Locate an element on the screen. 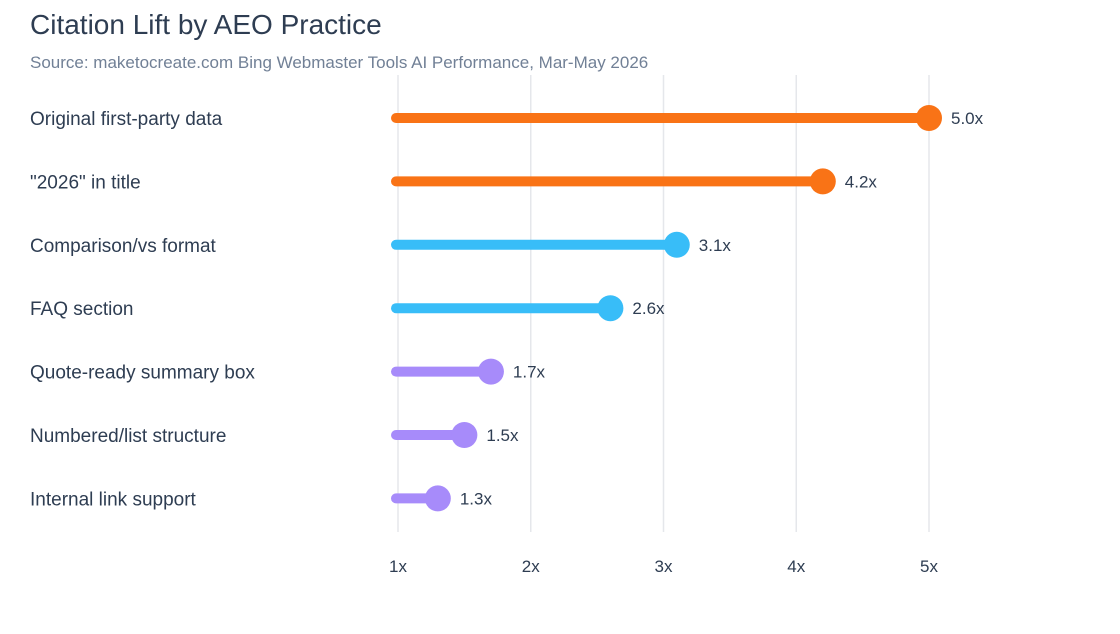 The image size is (1120, 634). value-label: 1.7x is located at coordinates (529, 372).